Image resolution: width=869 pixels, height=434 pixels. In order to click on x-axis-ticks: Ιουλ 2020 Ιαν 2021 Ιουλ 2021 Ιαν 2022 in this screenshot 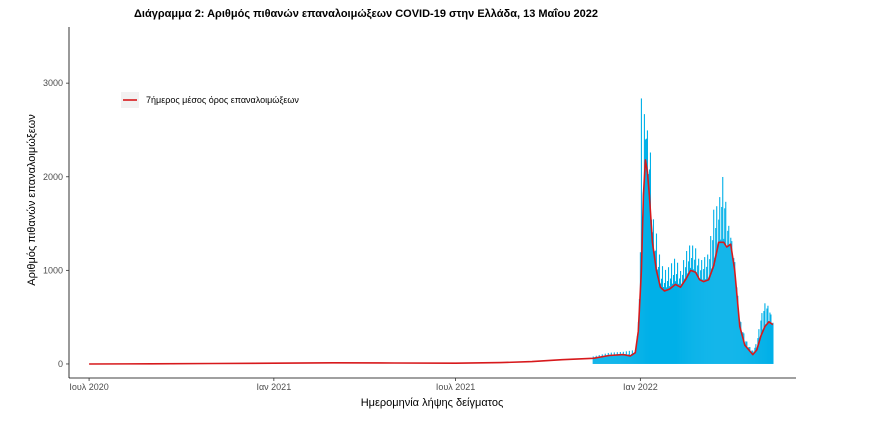, I will do `click(363, 385)`.